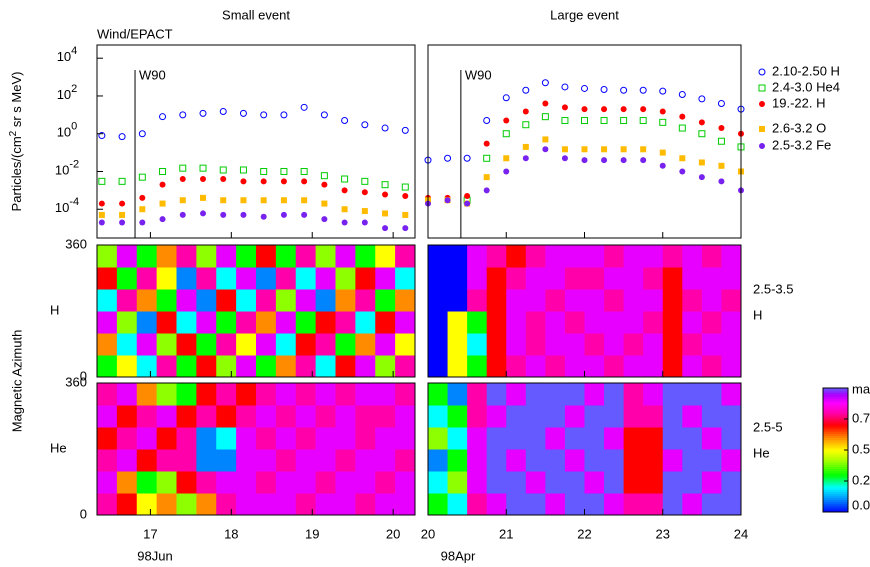  Describe the element at coordinates (806, 86) in the screenshot. I see `legend-label: 2.4-3.0 He4` at that location.